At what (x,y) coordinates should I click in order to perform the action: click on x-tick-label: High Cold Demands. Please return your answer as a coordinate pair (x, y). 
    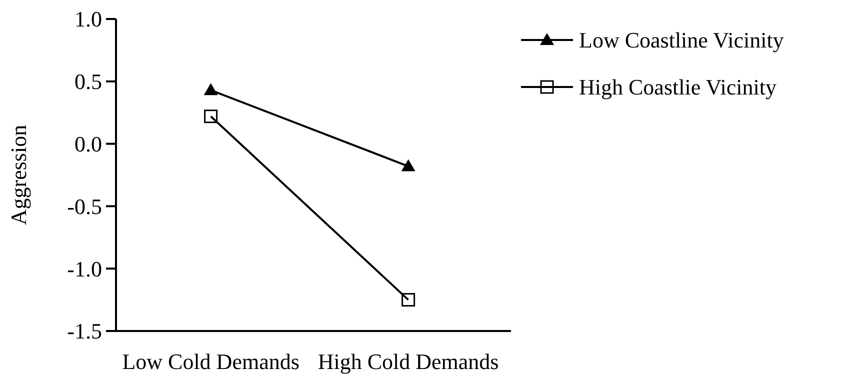
    Looking at the image, I should click on (408, 361).